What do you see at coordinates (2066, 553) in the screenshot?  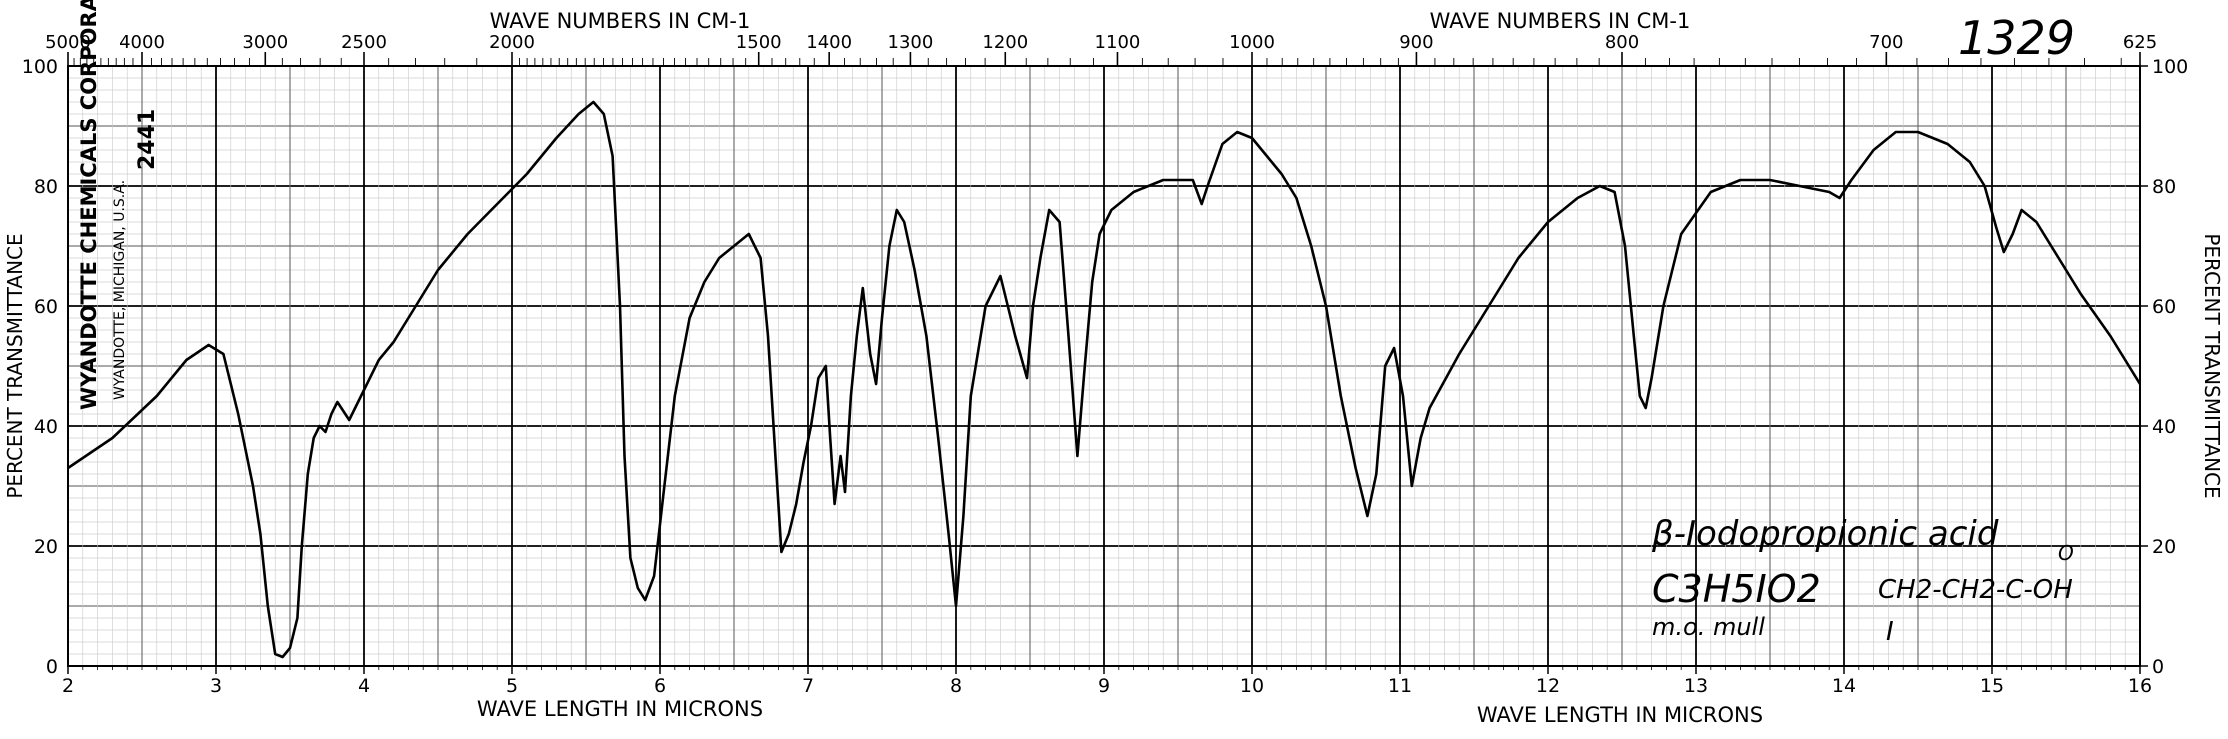 I see `structure-carbonyl-oxygen: O` at bounding box center [2066, 553].